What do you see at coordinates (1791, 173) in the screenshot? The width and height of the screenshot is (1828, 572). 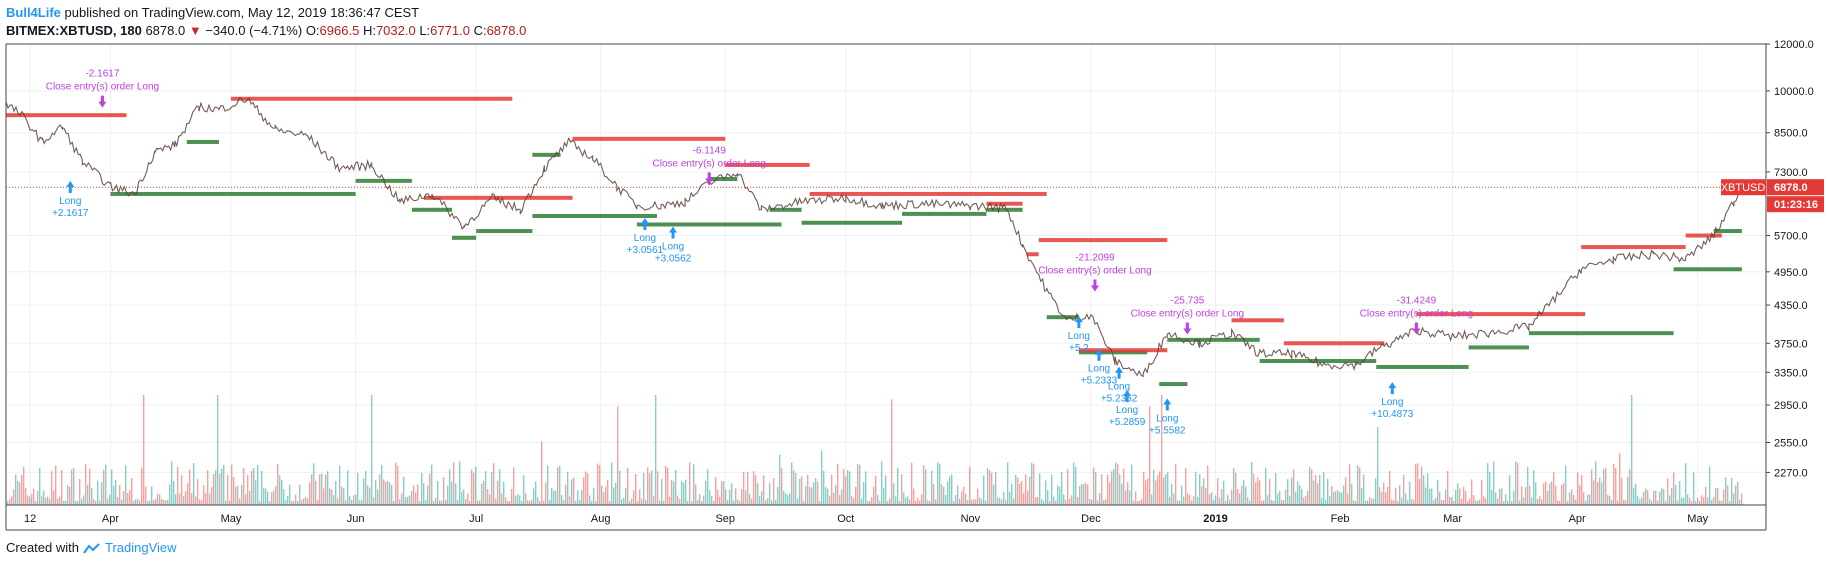 I see `y-tick-label: 7300.0` at bounding box center [1791, 173].